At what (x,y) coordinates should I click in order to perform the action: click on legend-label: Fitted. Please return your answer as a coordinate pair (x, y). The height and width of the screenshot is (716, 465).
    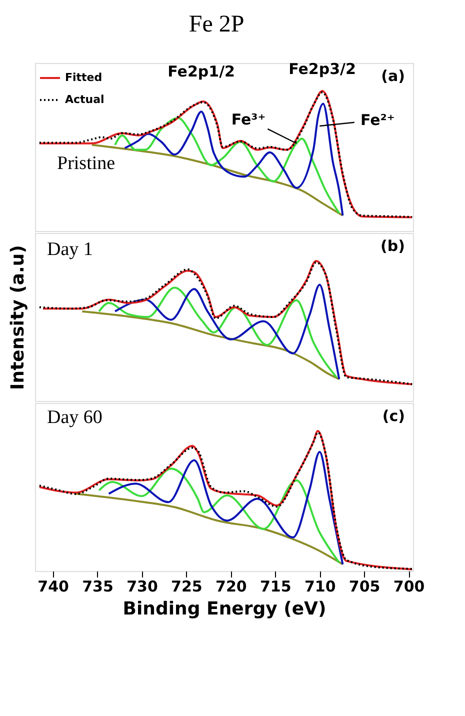
    Looking at the image, I should click on (83, 77).